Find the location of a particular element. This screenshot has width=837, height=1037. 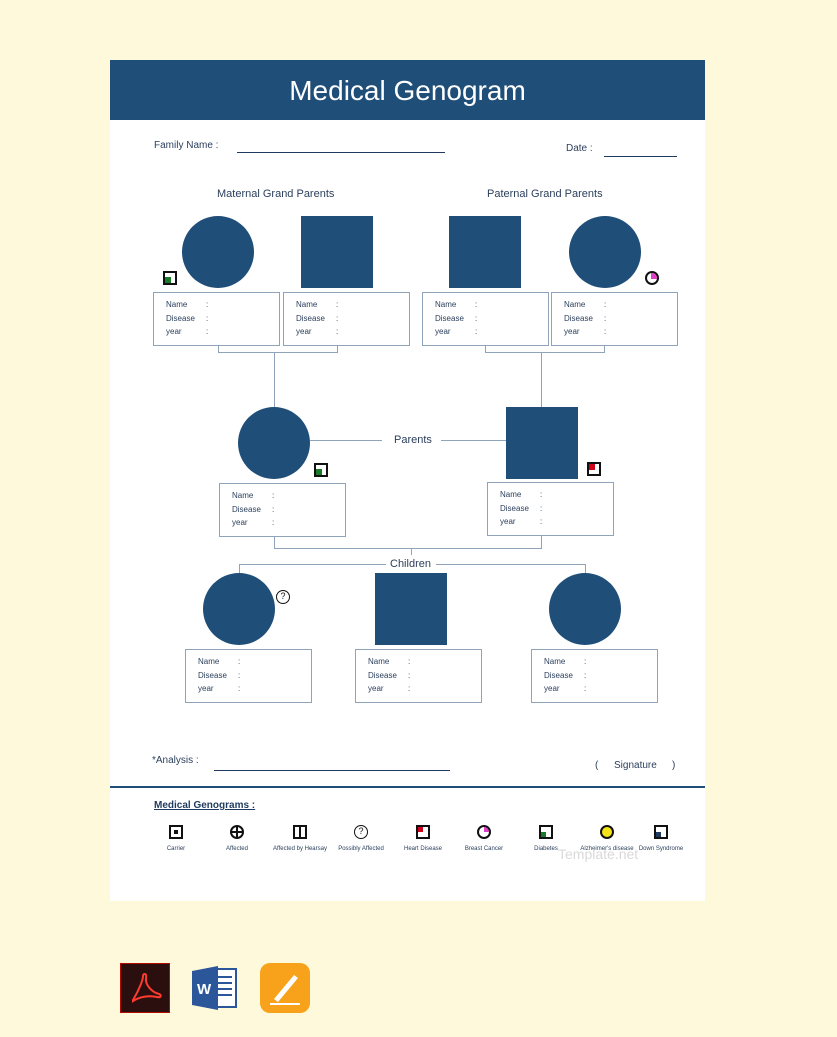

legend-item-affected: Affected is located at coordinates (237, 839).